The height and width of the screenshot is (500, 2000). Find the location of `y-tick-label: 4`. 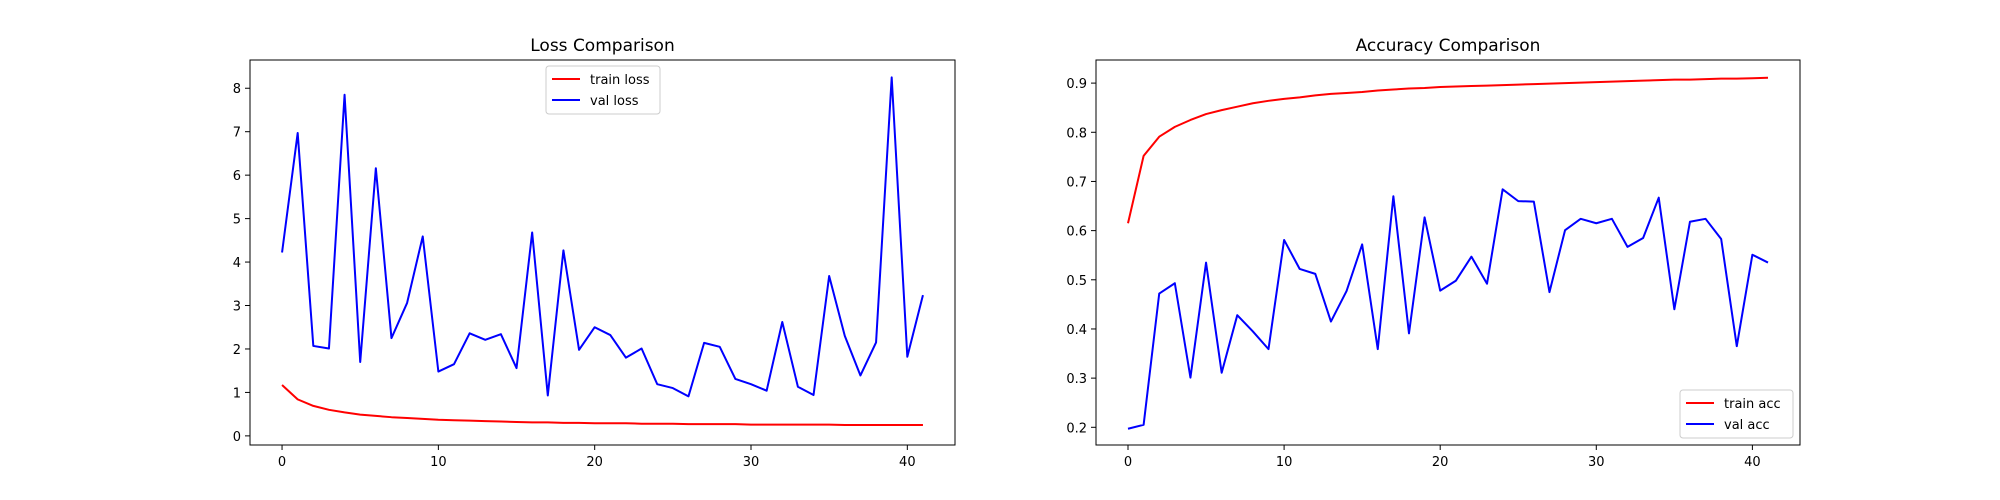

y-tick-label: 4 is located at coordinates (237, 263).